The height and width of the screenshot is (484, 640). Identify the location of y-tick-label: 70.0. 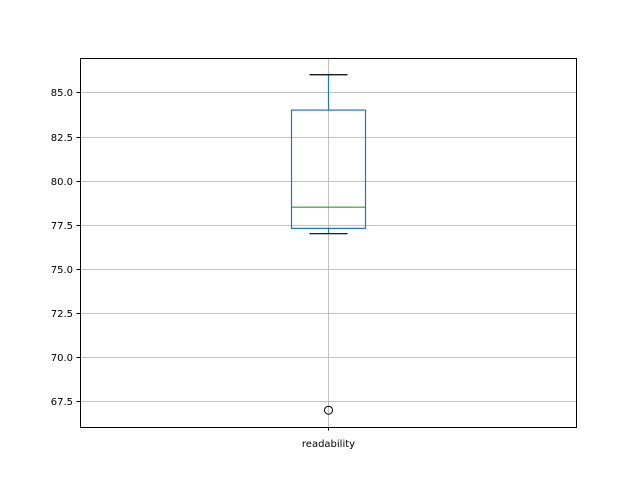
(62, 358).